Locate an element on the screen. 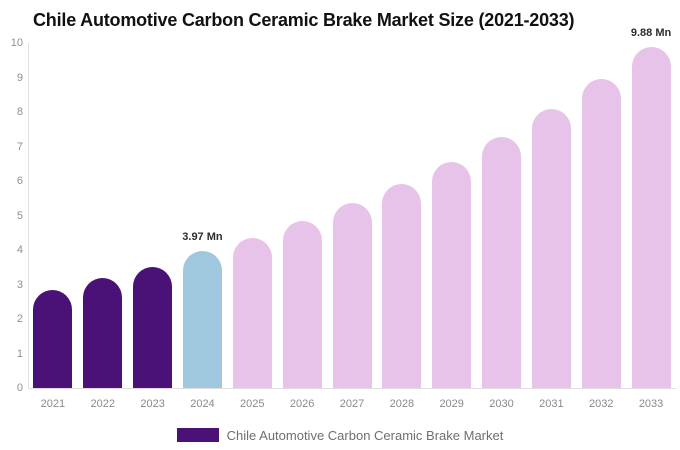 The width and height of the screenshot is (680, 450). x-tick-label: 2024 is located at coordinates (202, 404).